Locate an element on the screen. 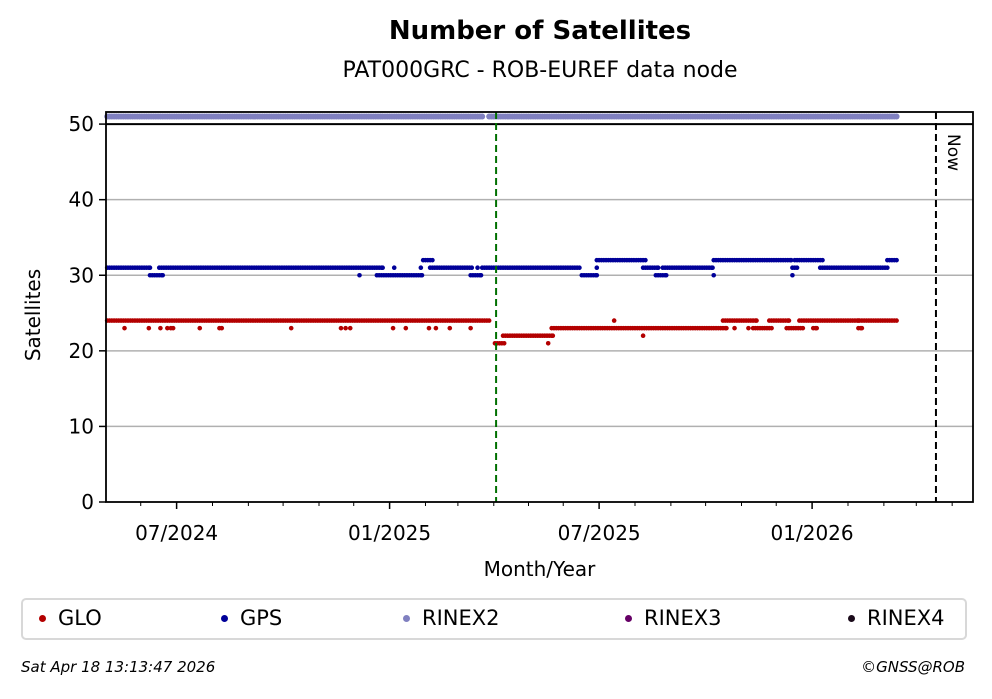 This screenshot has height=699, width=992. x-tick-label: 01/2025 is located at coordinates (389, 533).